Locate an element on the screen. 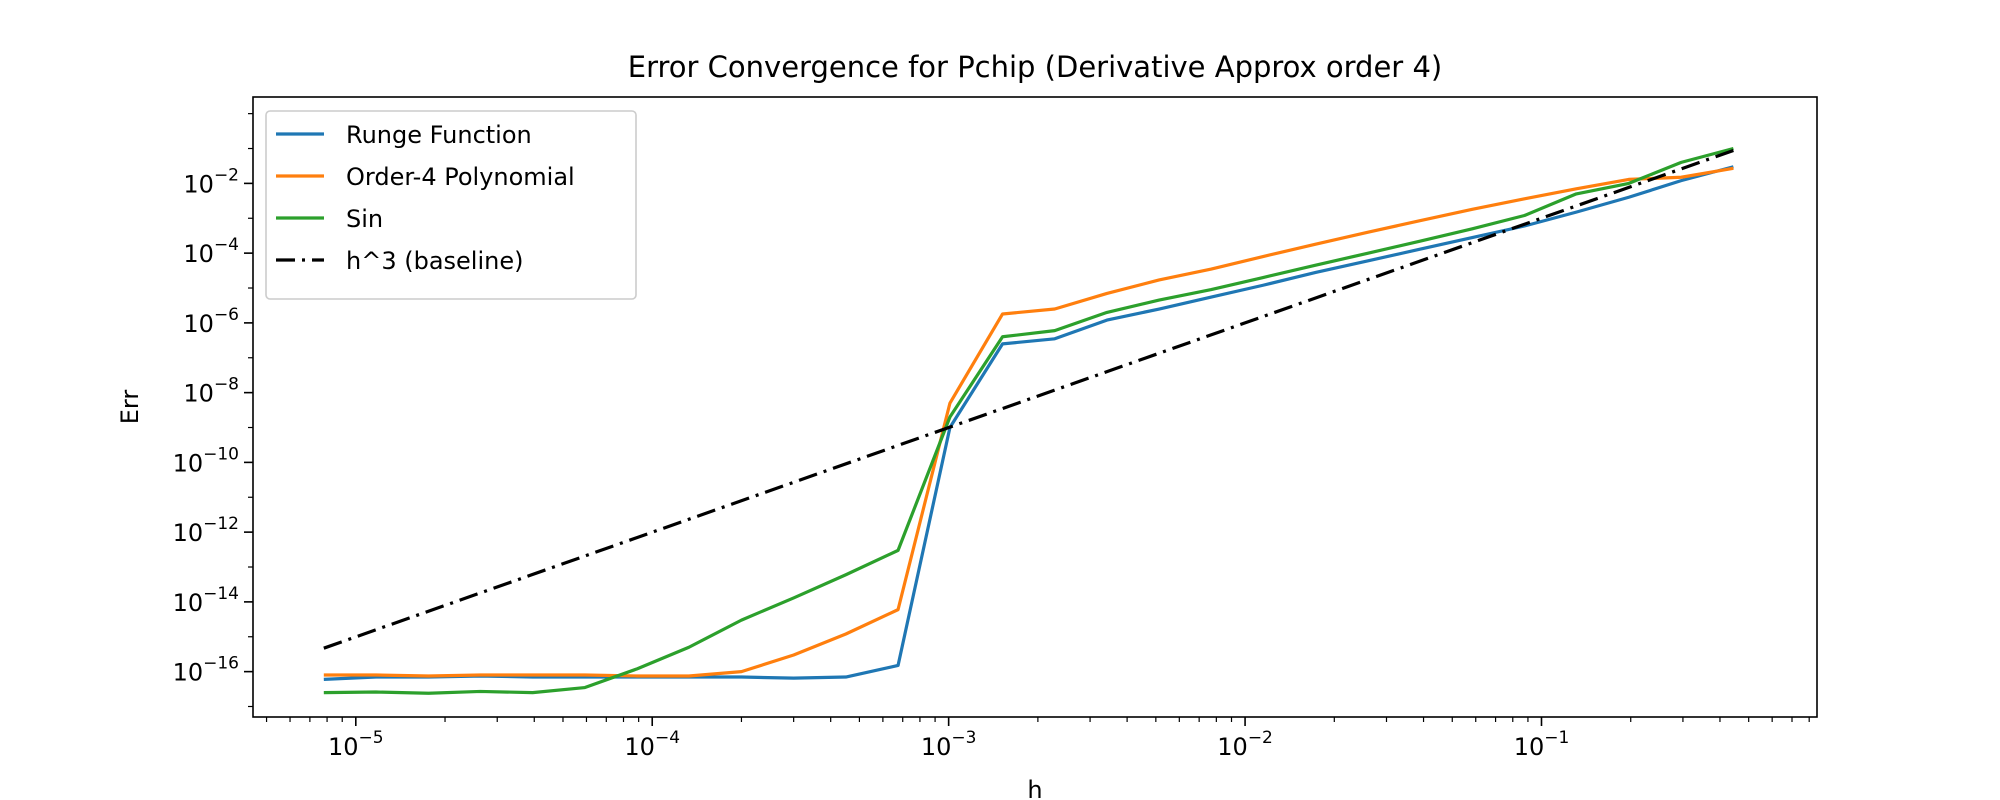 The height and width of the screenshot is (800, 2000). legend-box is located at coordinates (451, 205).